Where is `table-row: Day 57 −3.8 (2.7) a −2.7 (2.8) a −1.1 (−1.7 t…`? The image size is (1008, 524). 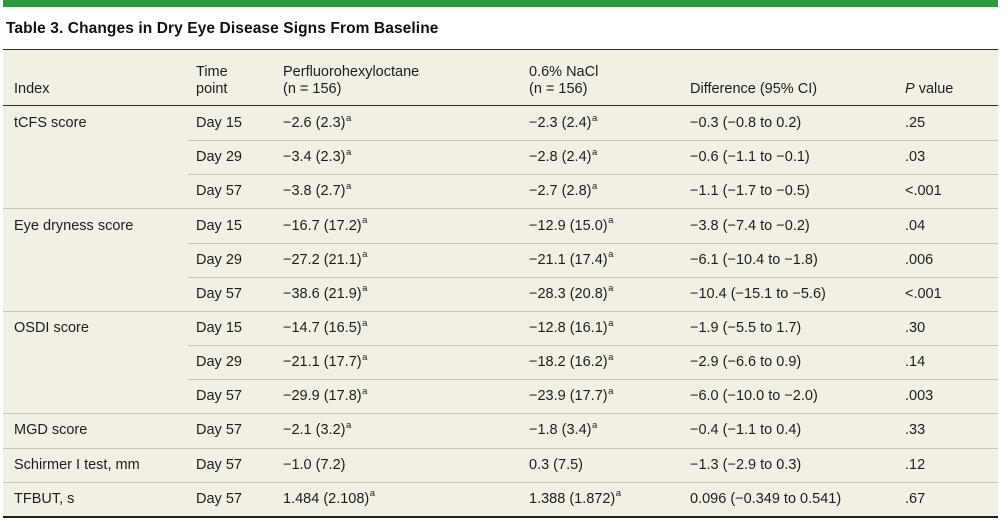
table-row: Day 57 −3.8 (2.7) a −2.7 (2.8) a −1.1 (−1.7 t… is located at coordinates (500, 191).